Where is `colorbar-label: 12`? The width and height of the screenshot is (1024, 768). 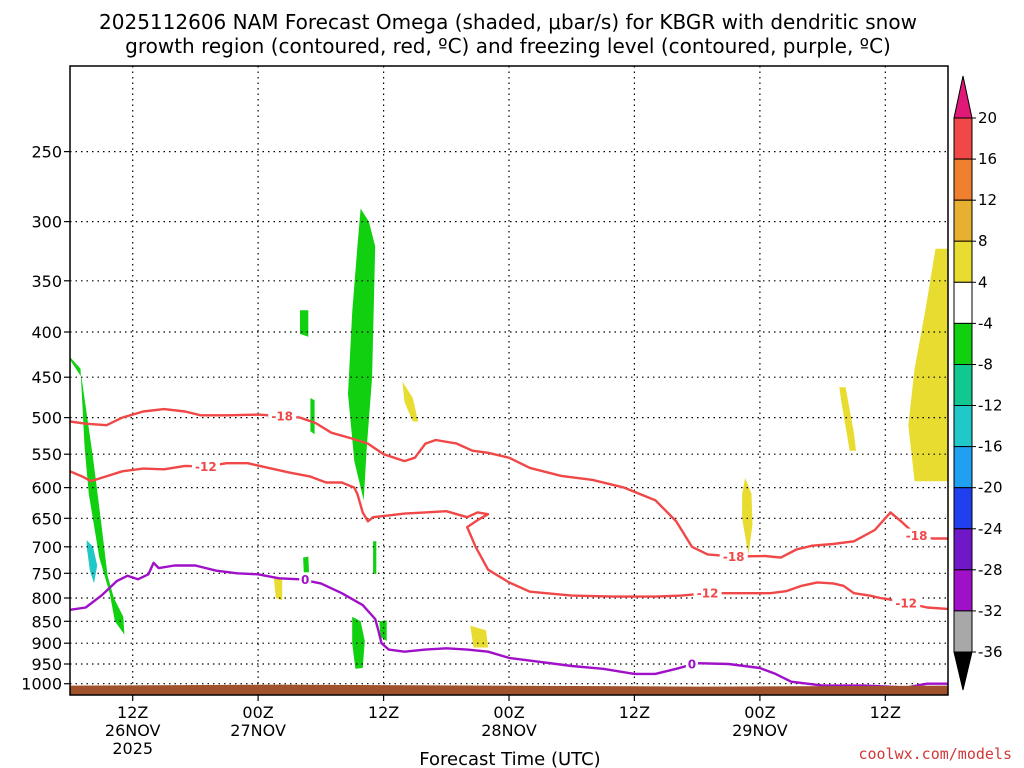
colorbar-label: 12 is located at coordinates (987, 200).